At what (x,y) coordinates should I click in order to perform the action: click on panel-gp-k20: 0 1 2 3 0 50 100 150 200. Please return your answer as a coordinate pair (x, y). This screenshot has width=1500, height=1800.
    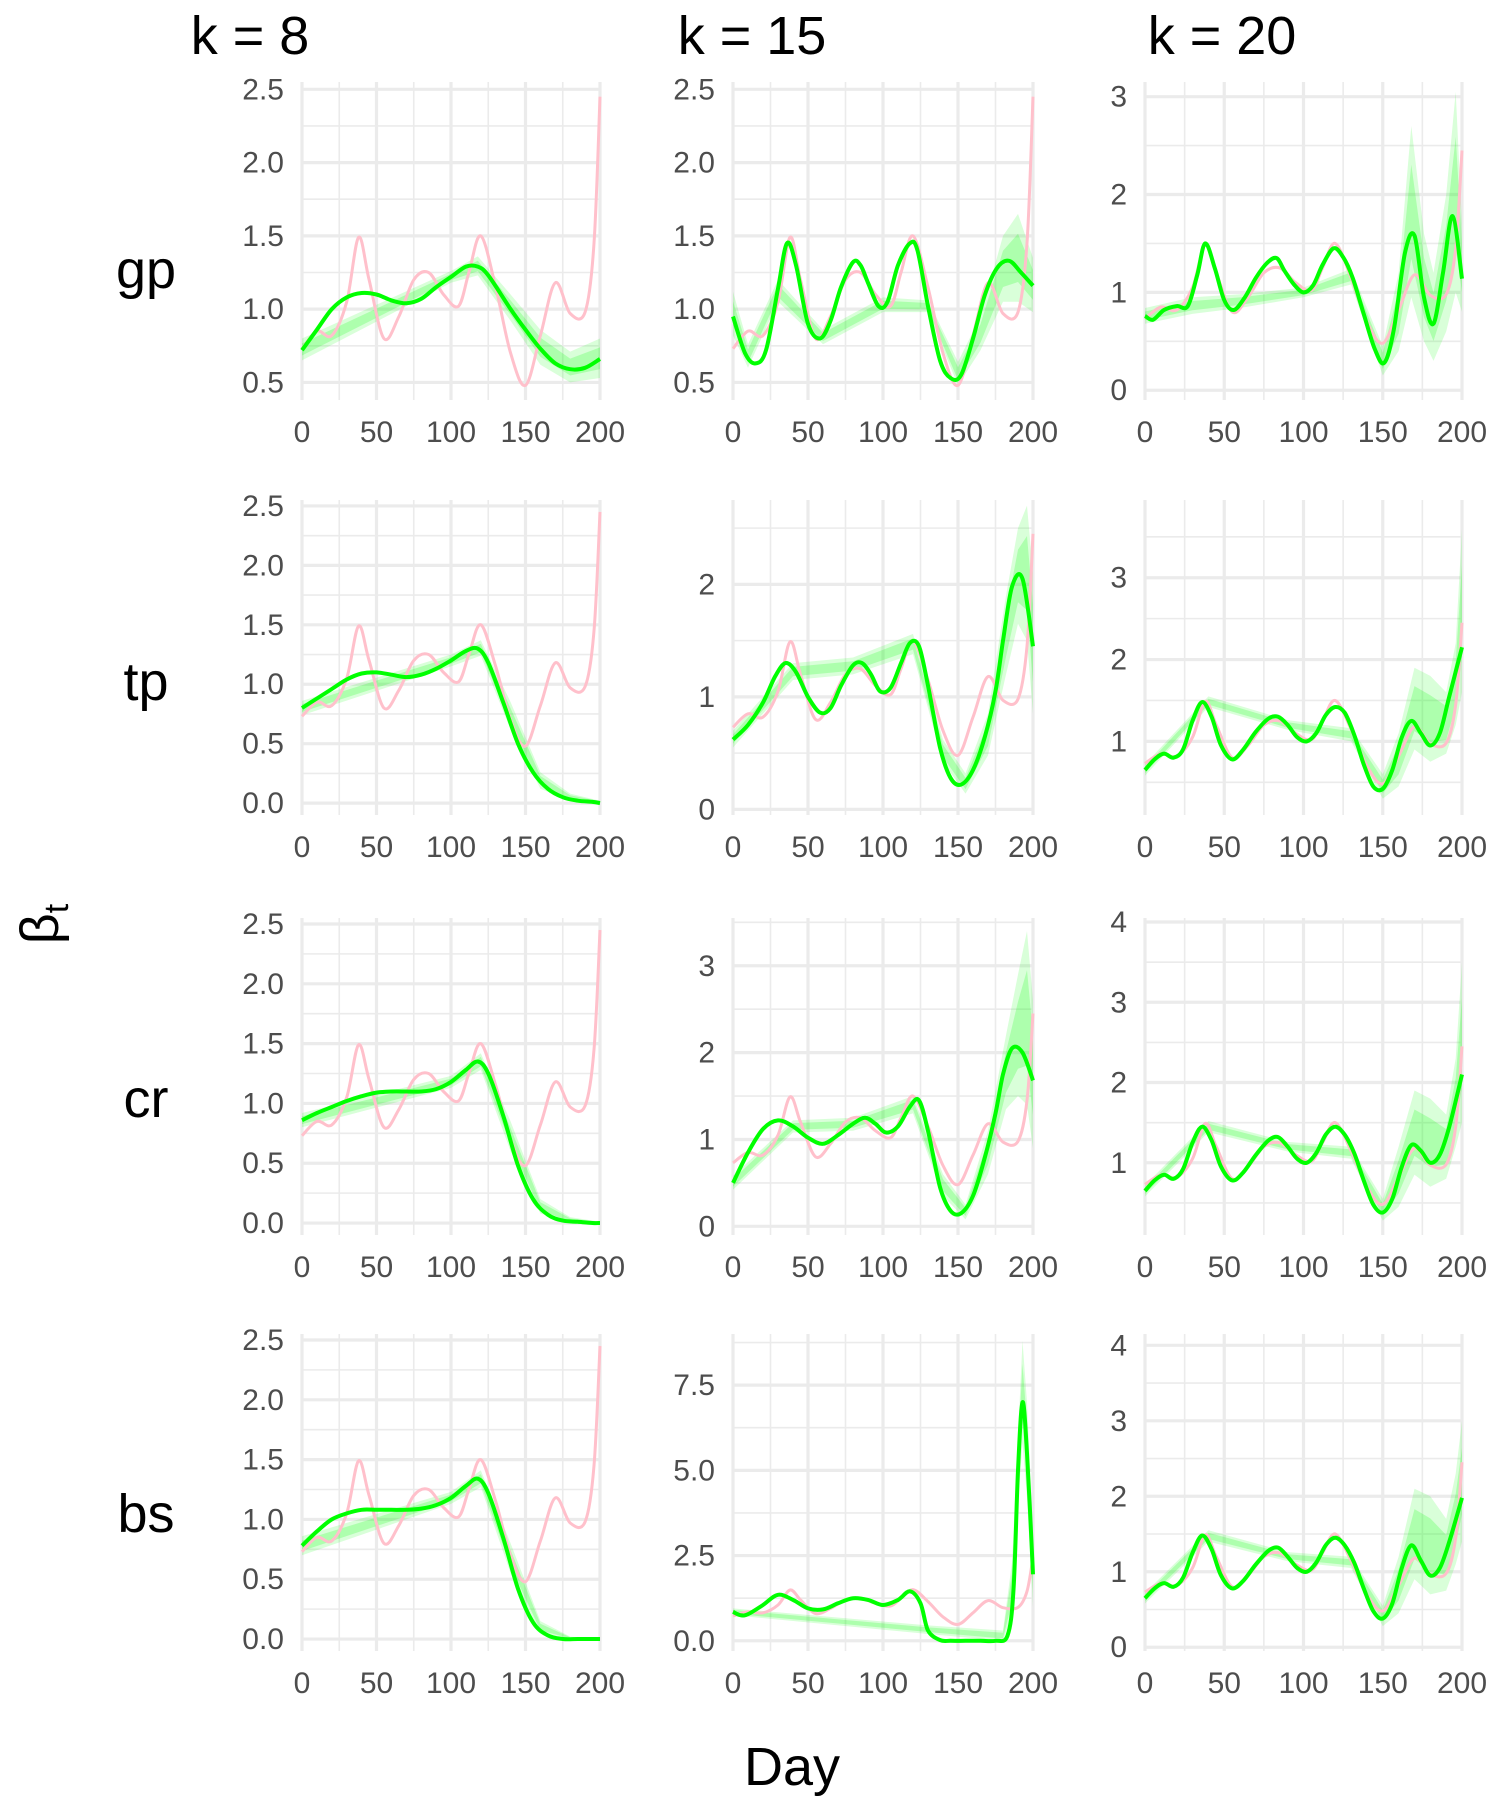
    Looking at the image, I should click on (1298, 265).